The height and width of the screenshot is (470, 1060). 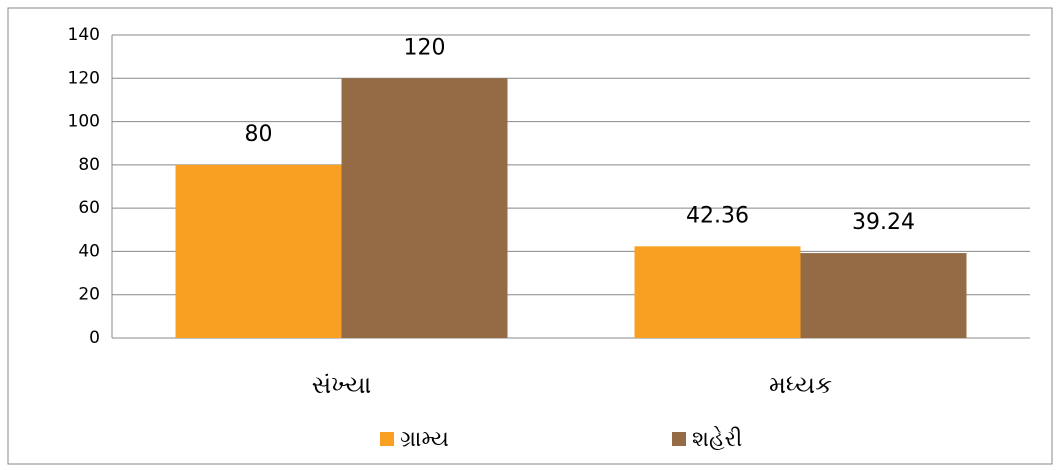 I want to click on x-tick-label: સંખ્યા, so click(x=342, y=385).